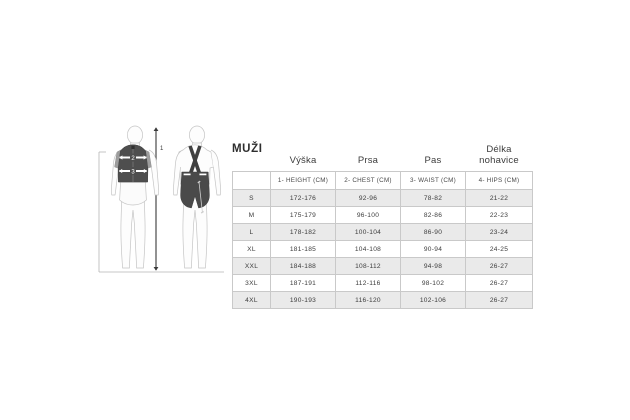 Image resolution: width=630 pixels, height=420 pixels. I want to click on table-row: XL 181-185 104-108 90-94 24-25, so click(382, 249).